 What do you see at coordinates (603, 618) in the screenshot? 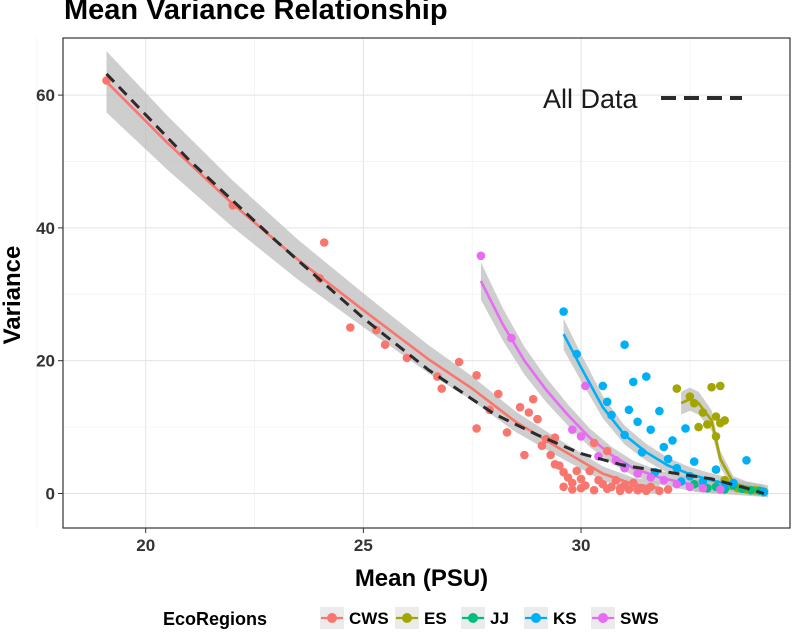
I see `legend-marker-sws` at bounding box center [603, 618].